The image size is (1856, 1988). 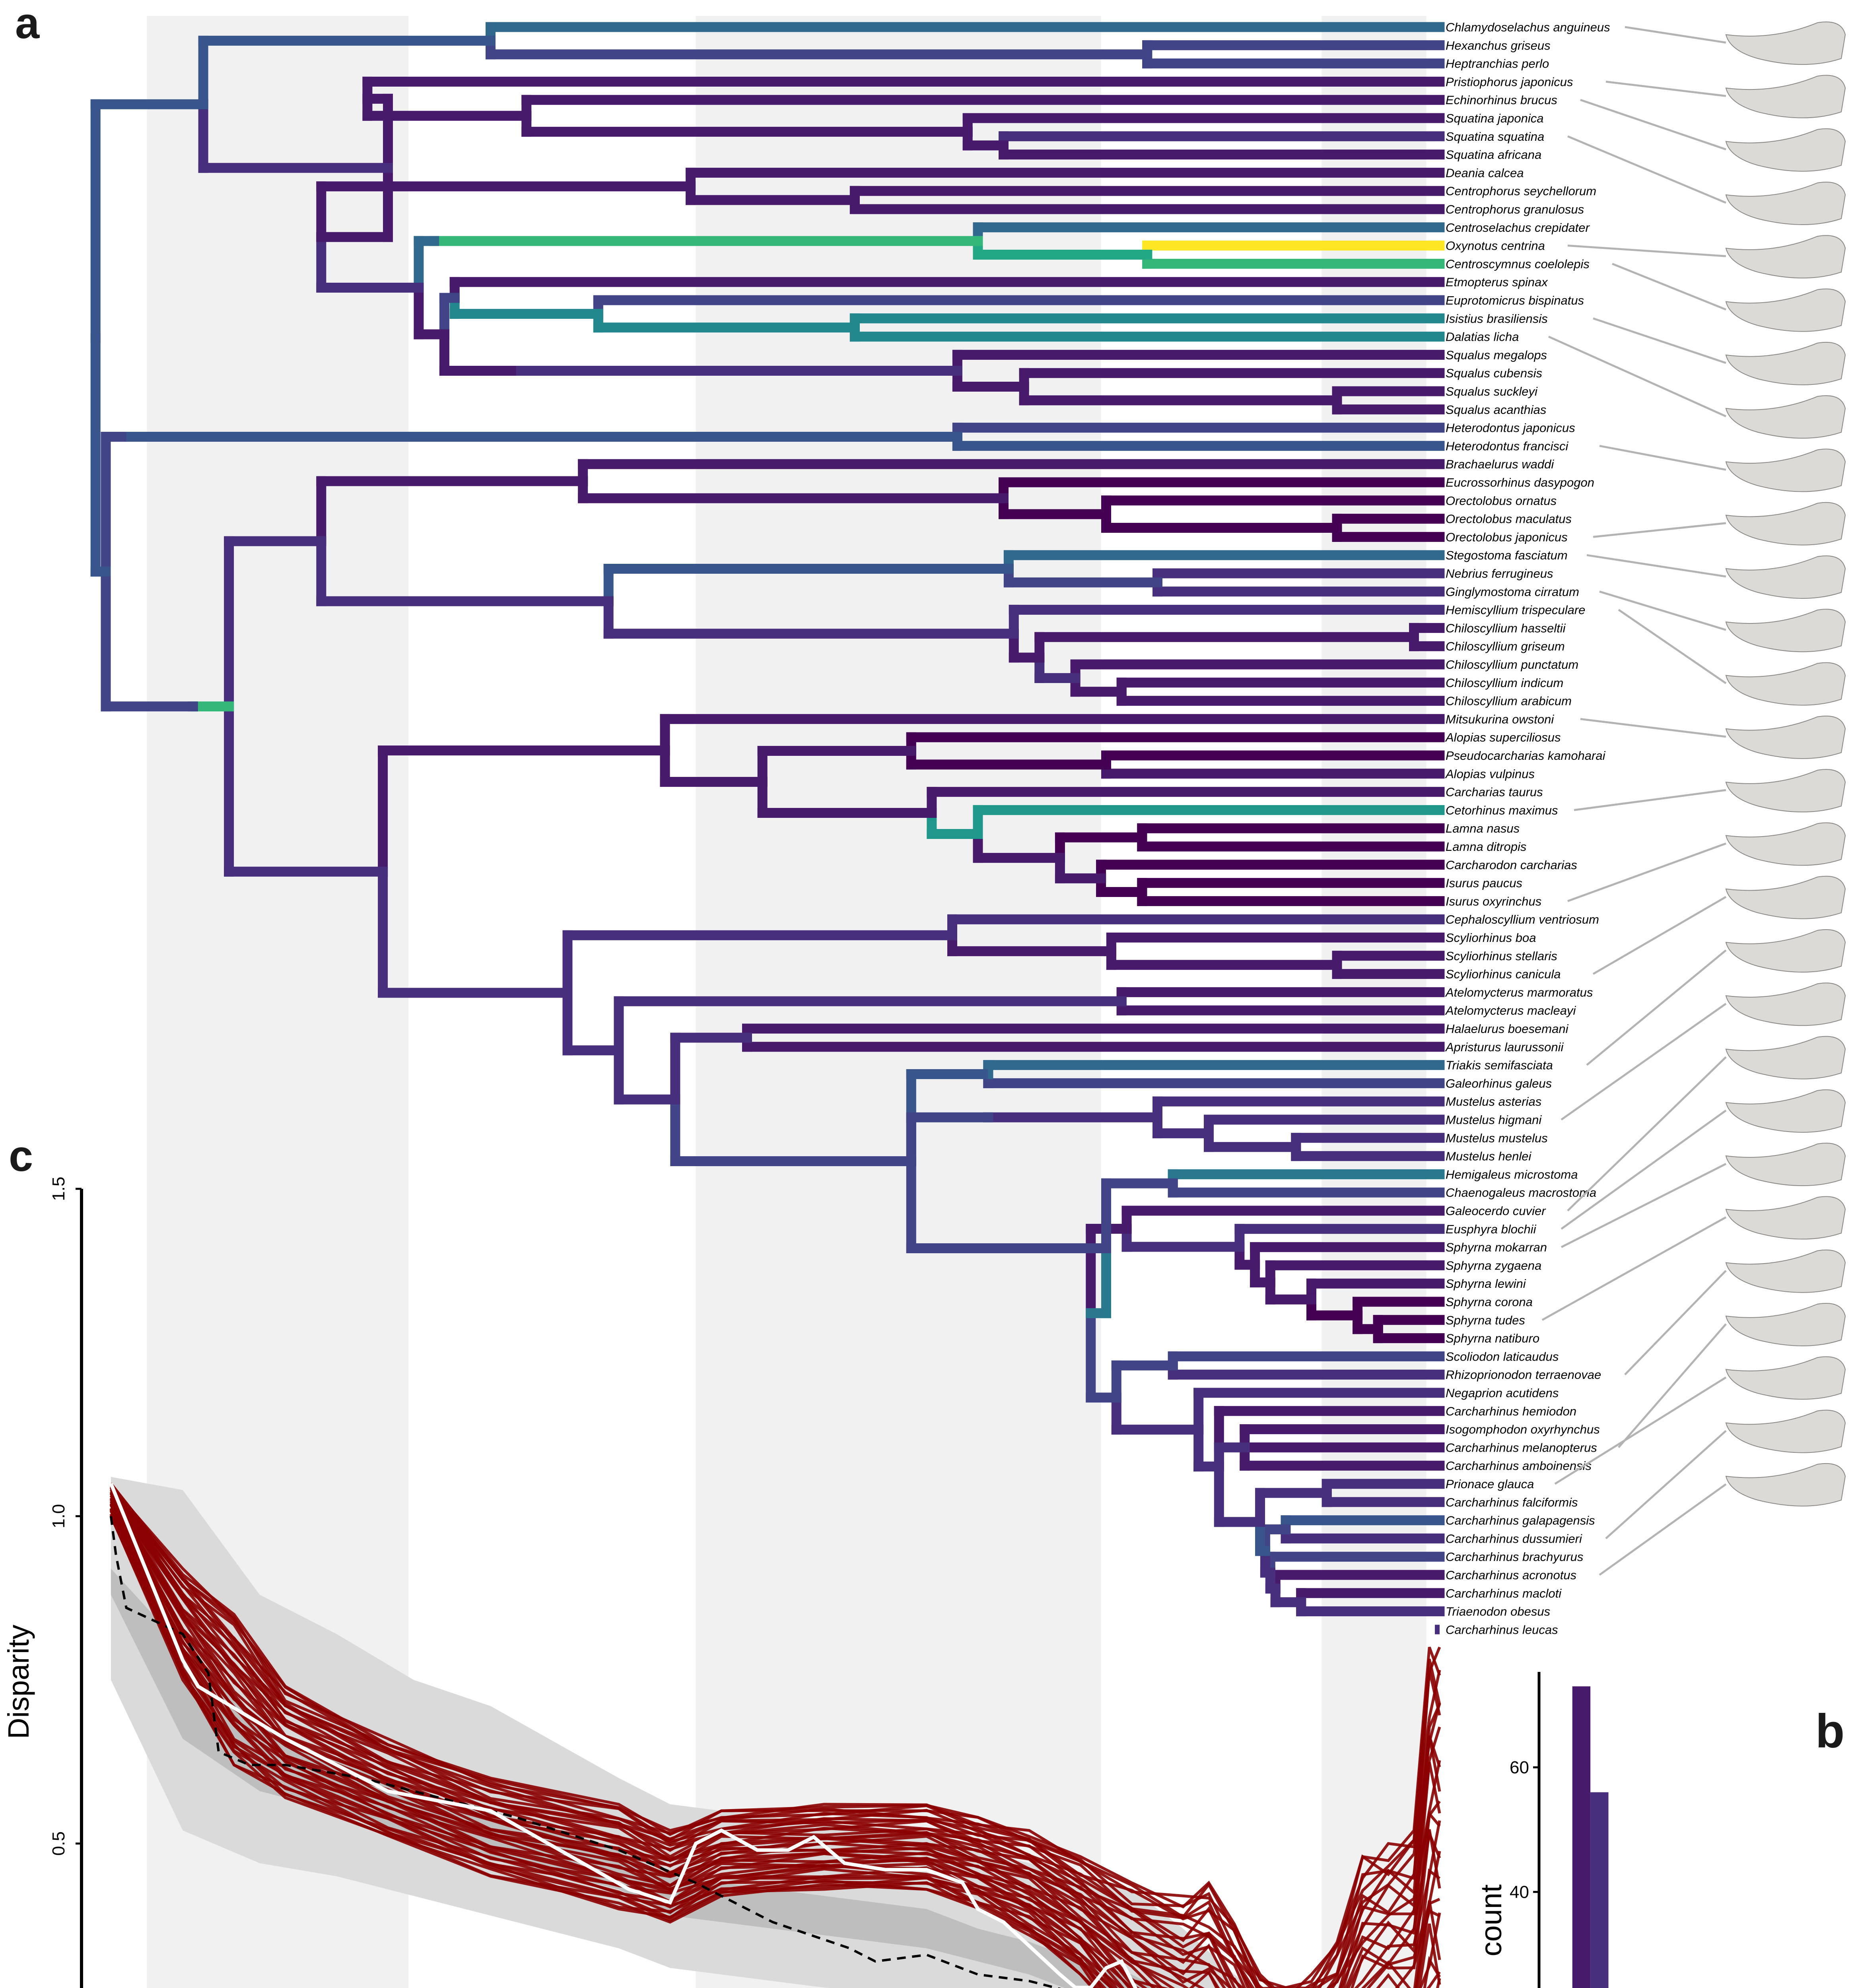 What do you see at coordinates (1480, 847) in the screenshot?
I see `taxon-label: Lamna ditropis` at bounding box center [1480, 847].